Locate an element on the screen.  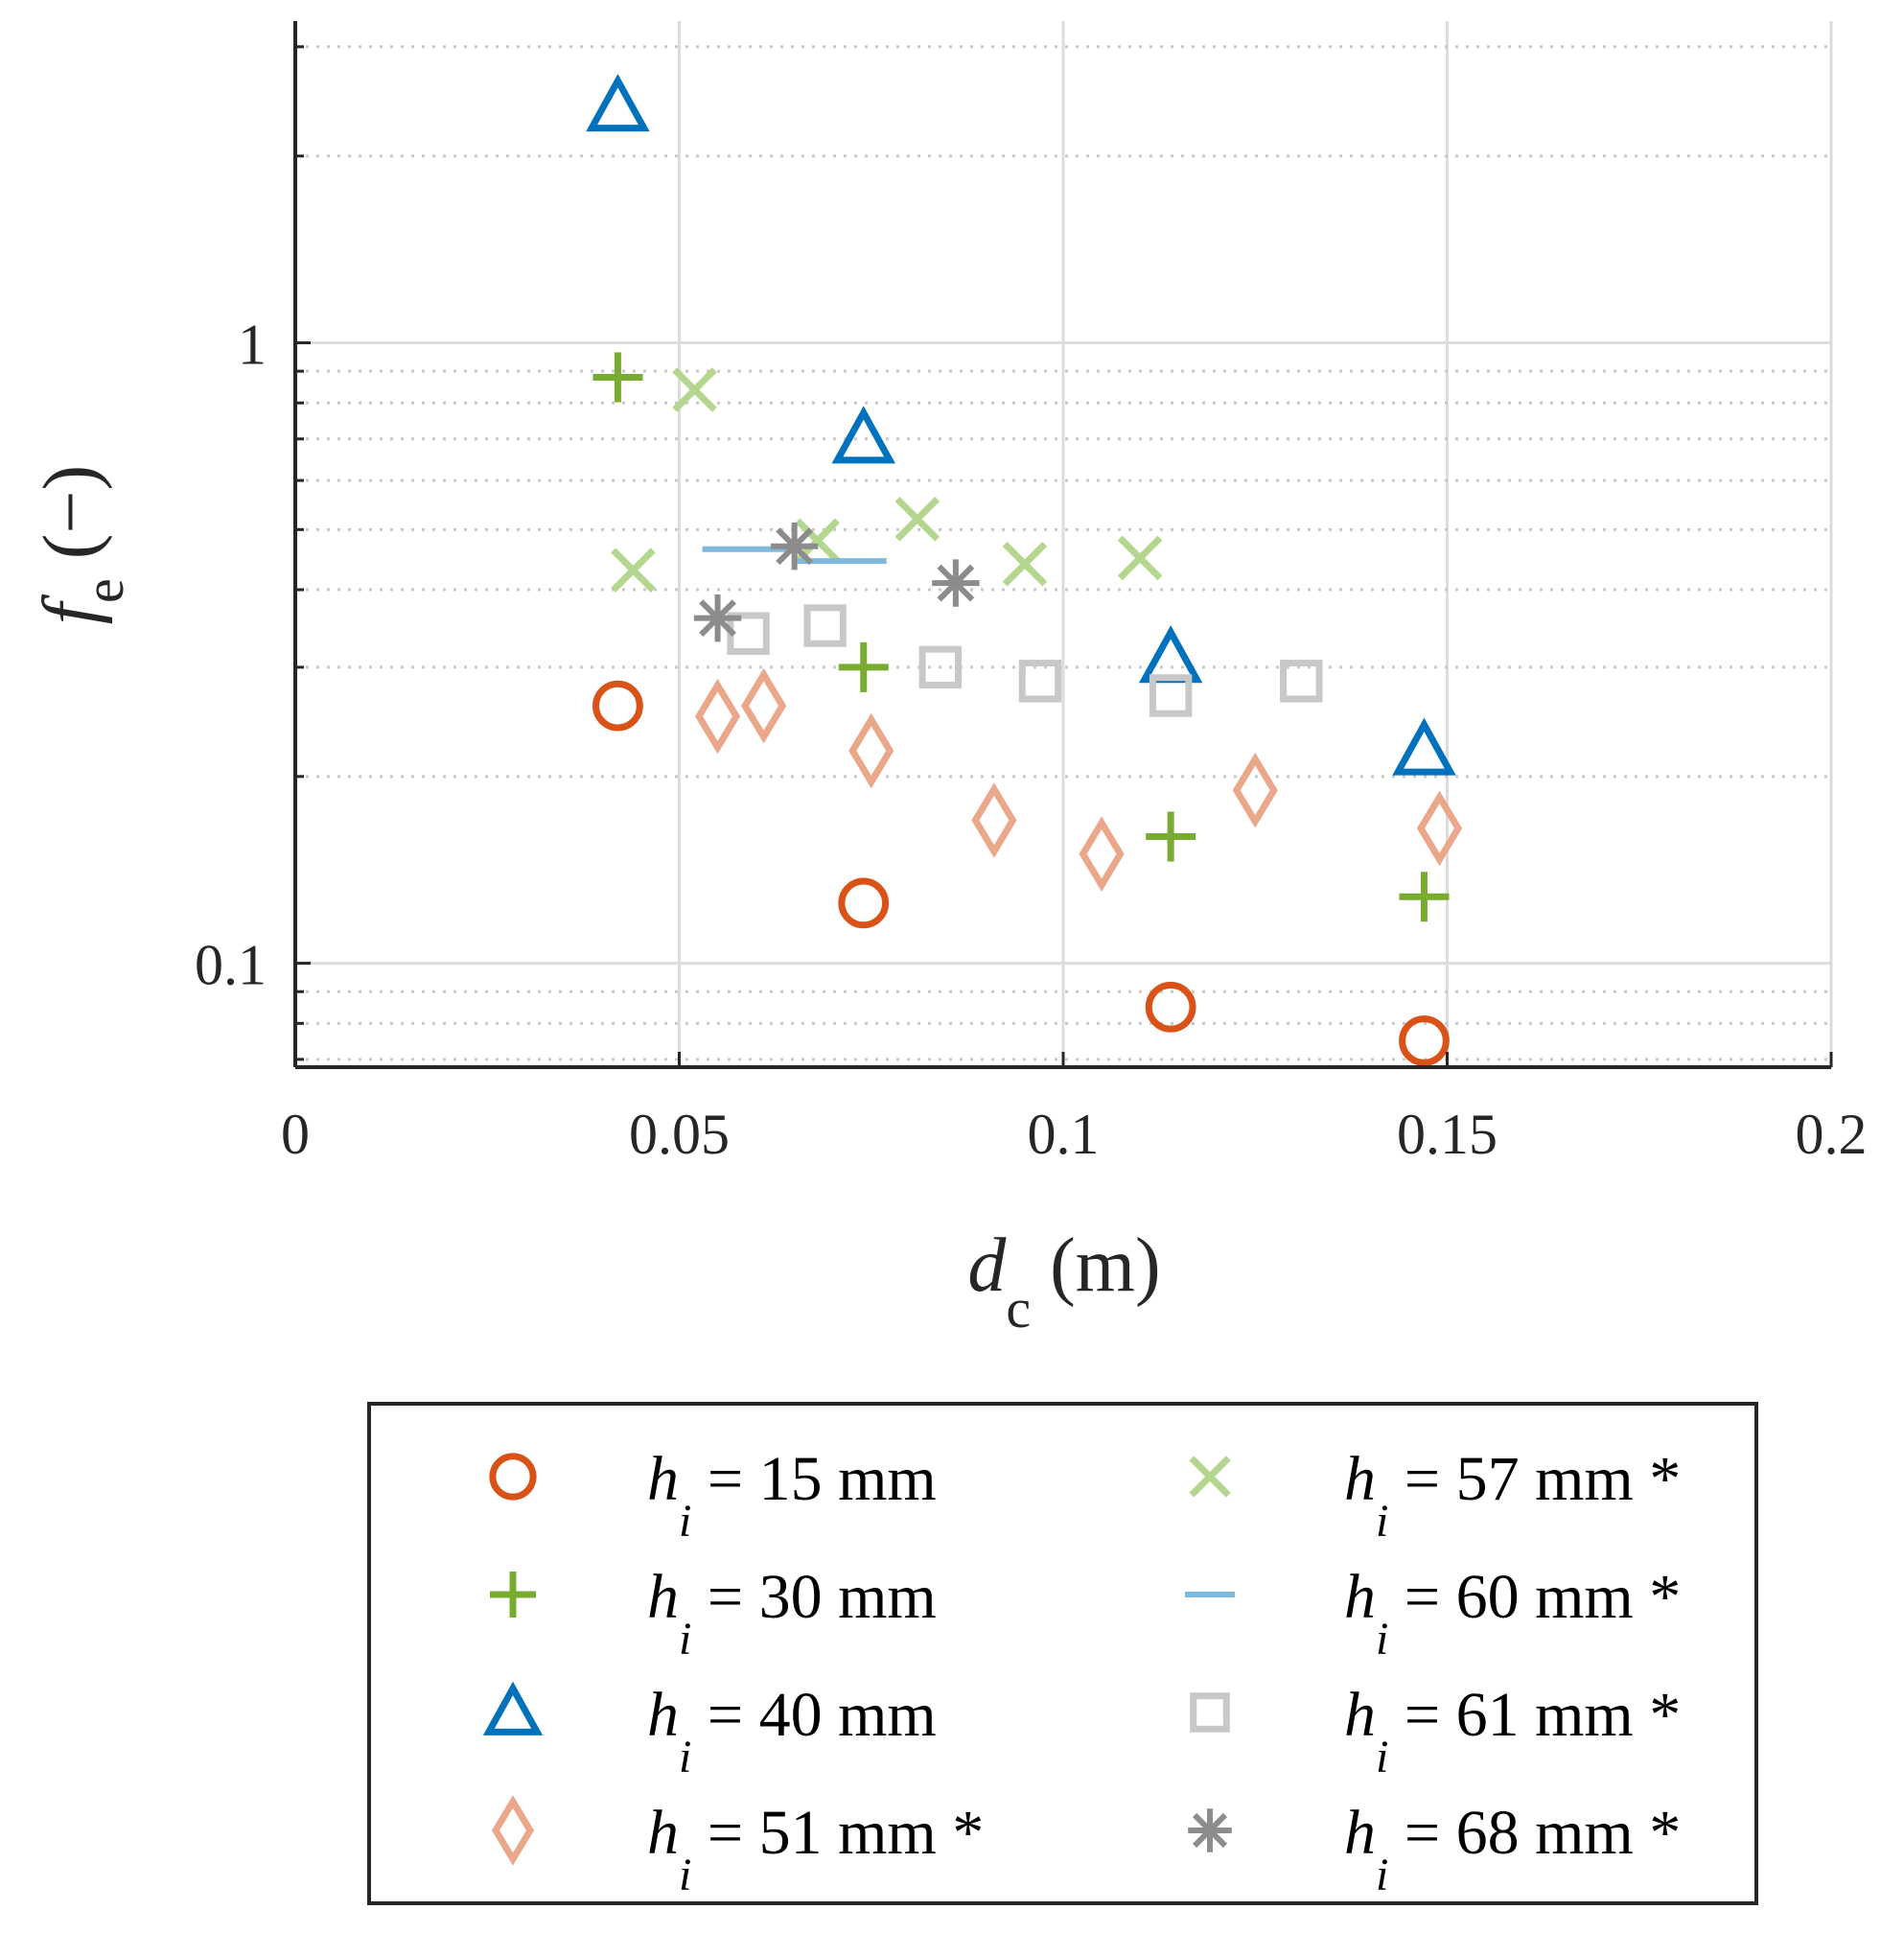
legend-item: hi = 61 mm * is located at coordinates (1436, 1731).